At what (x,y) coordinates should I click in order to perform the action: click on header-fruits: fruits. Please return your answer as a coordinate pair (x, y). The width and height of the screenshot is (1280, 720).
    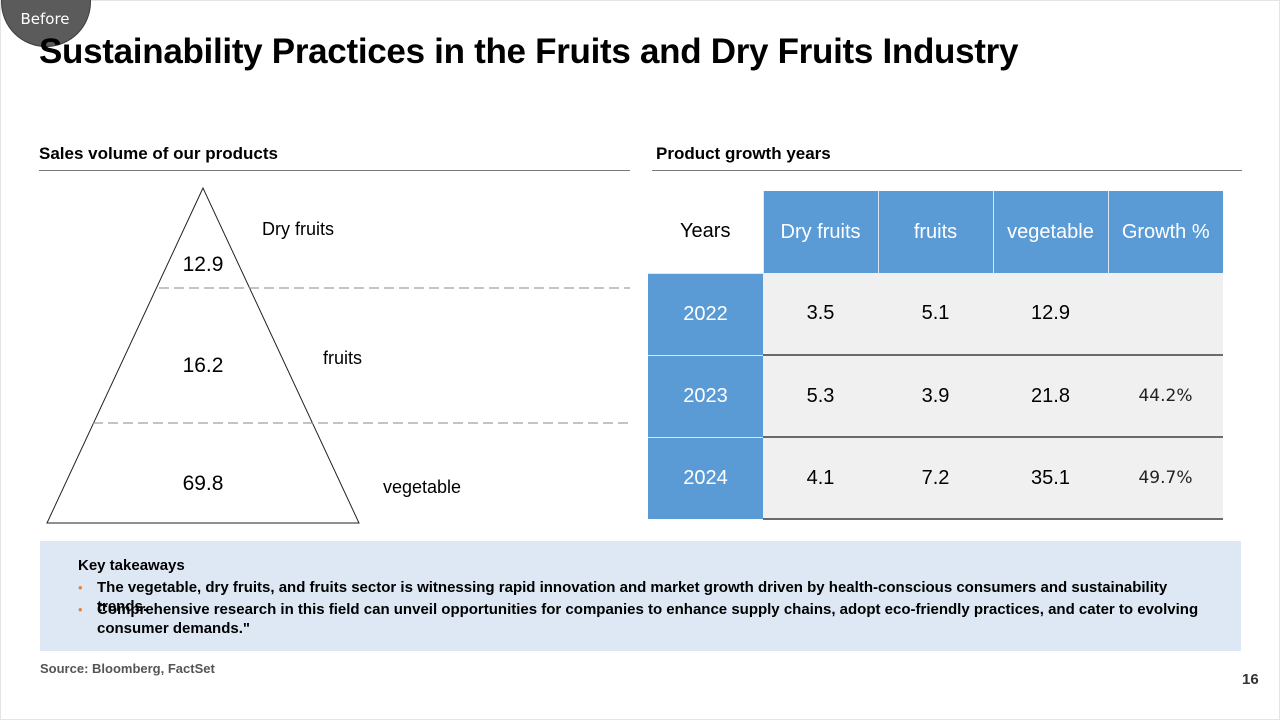
    Looking at the image, I should click on (935, 232).